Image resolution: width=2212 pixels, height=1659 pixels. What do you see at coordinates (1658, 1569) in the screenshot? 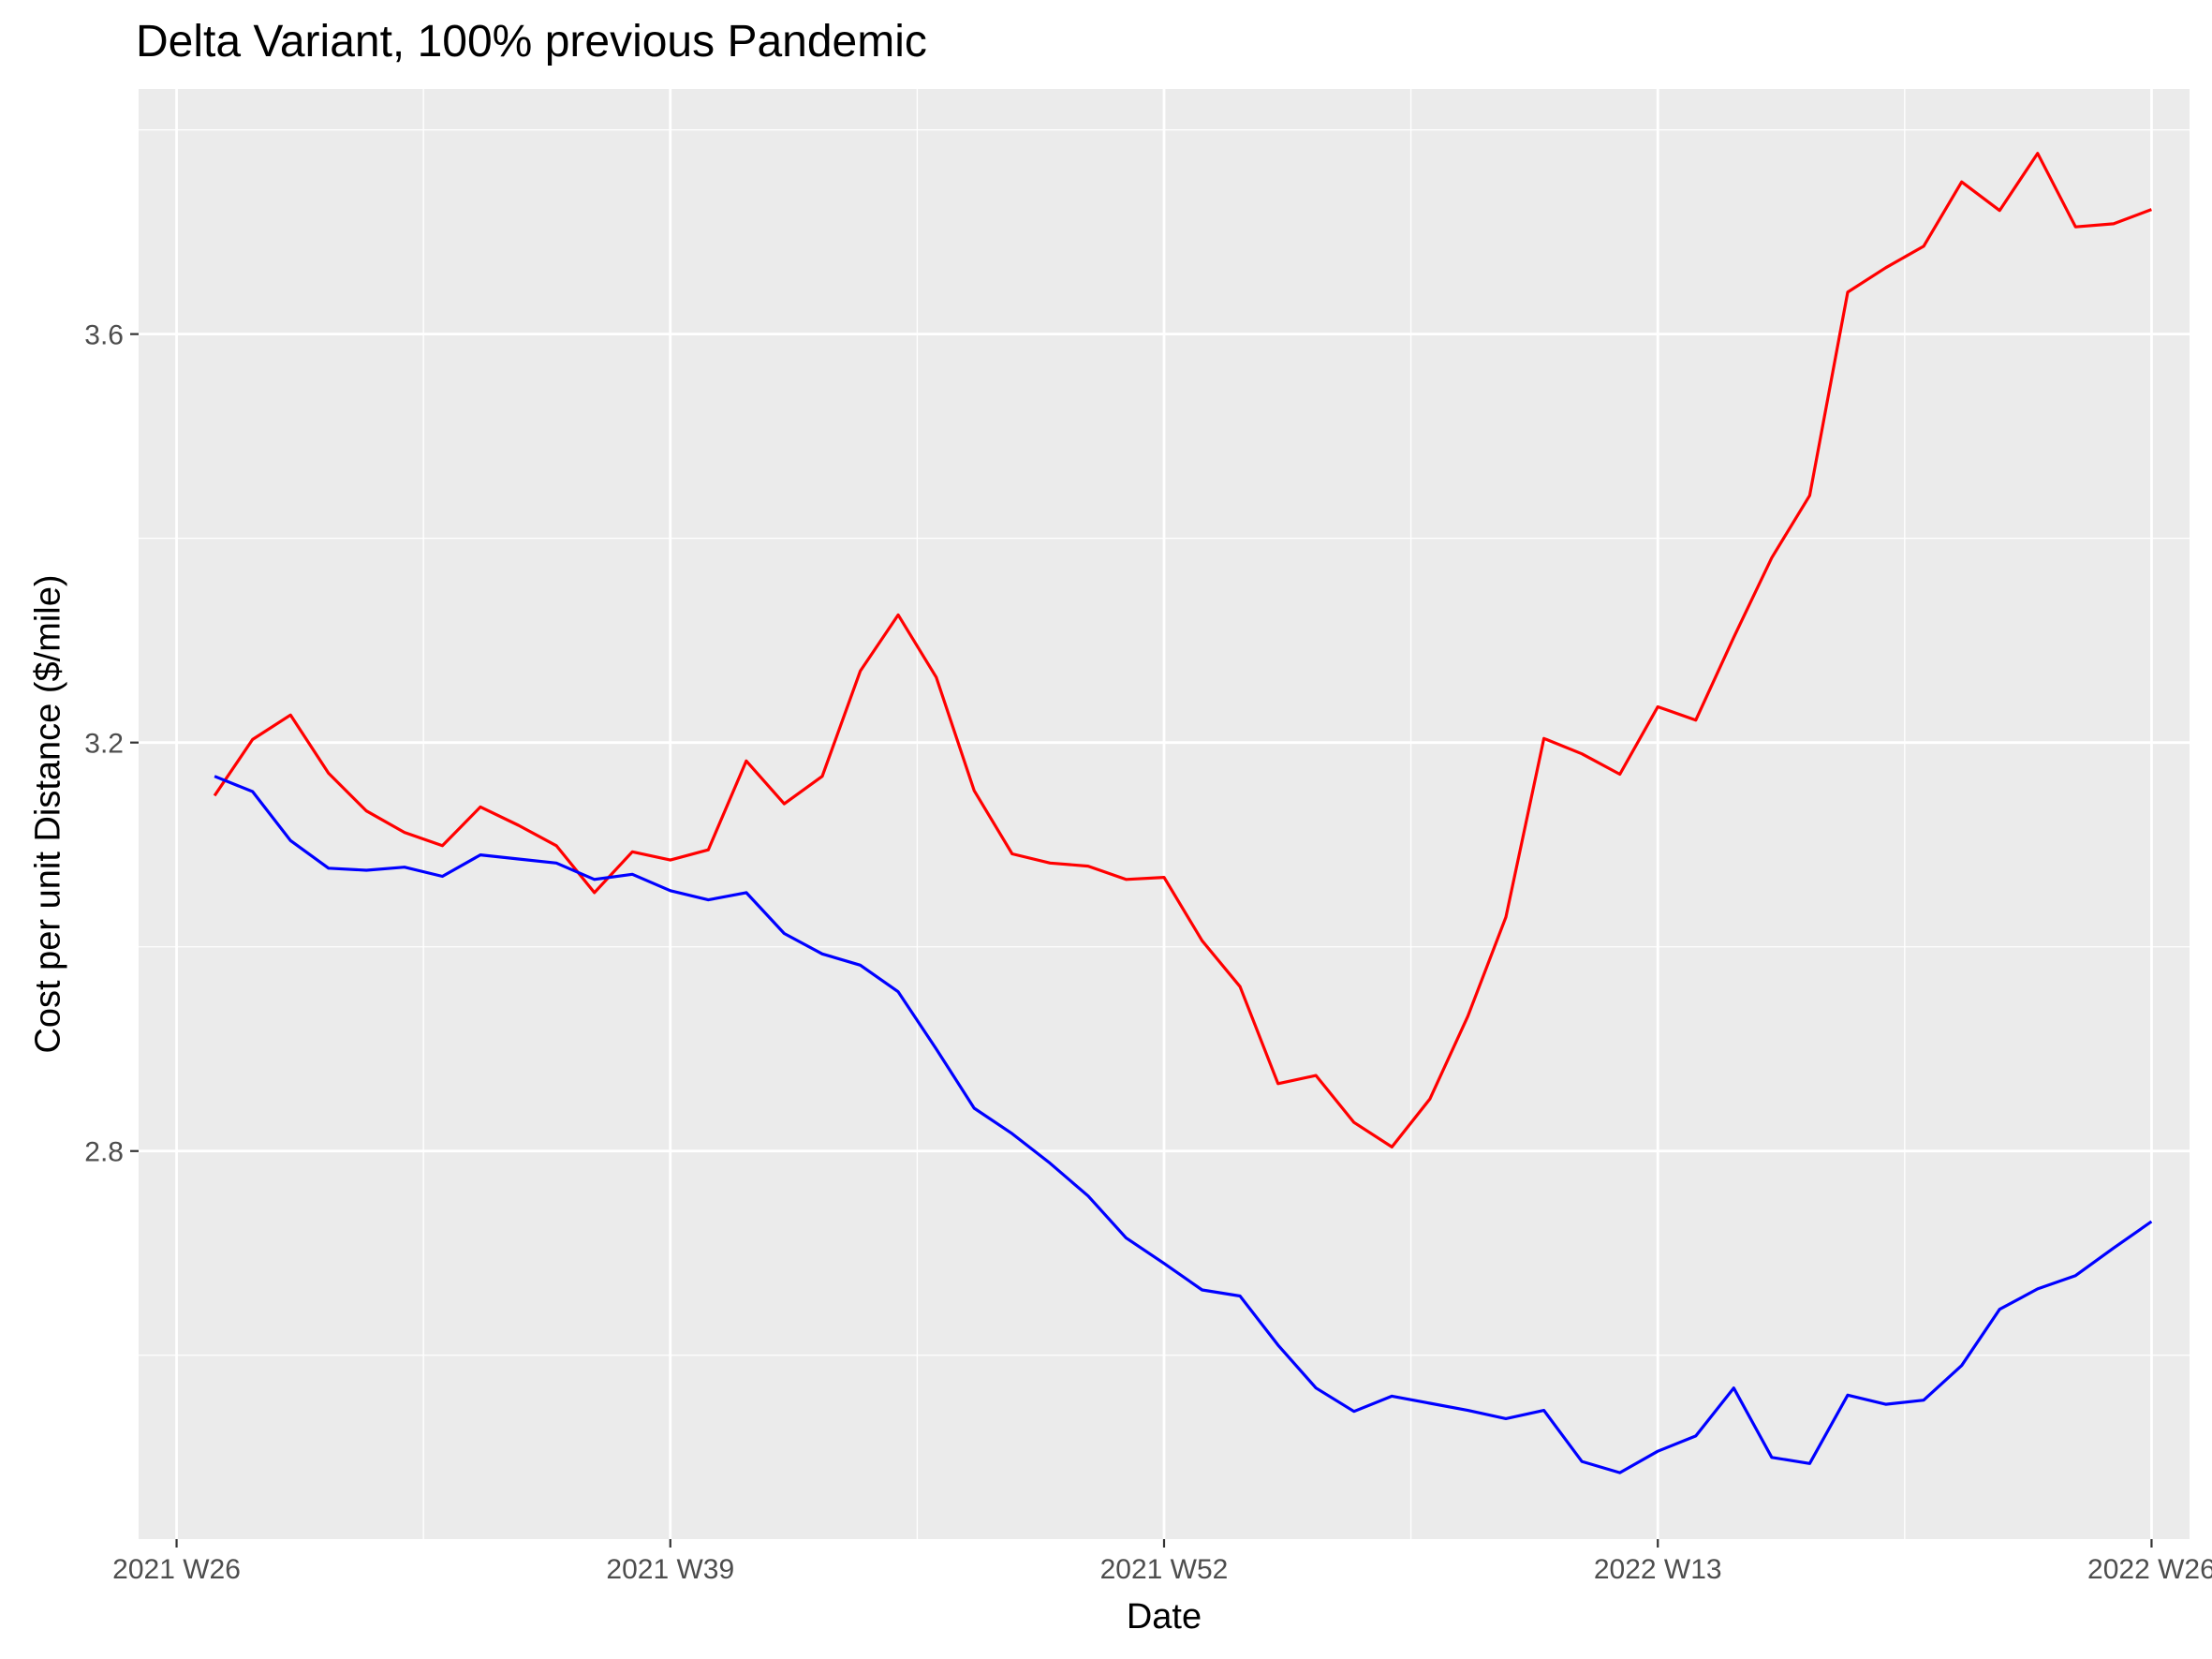
I see `x-tick-label: 2022 W13` at bounding box center [1658, 1569].